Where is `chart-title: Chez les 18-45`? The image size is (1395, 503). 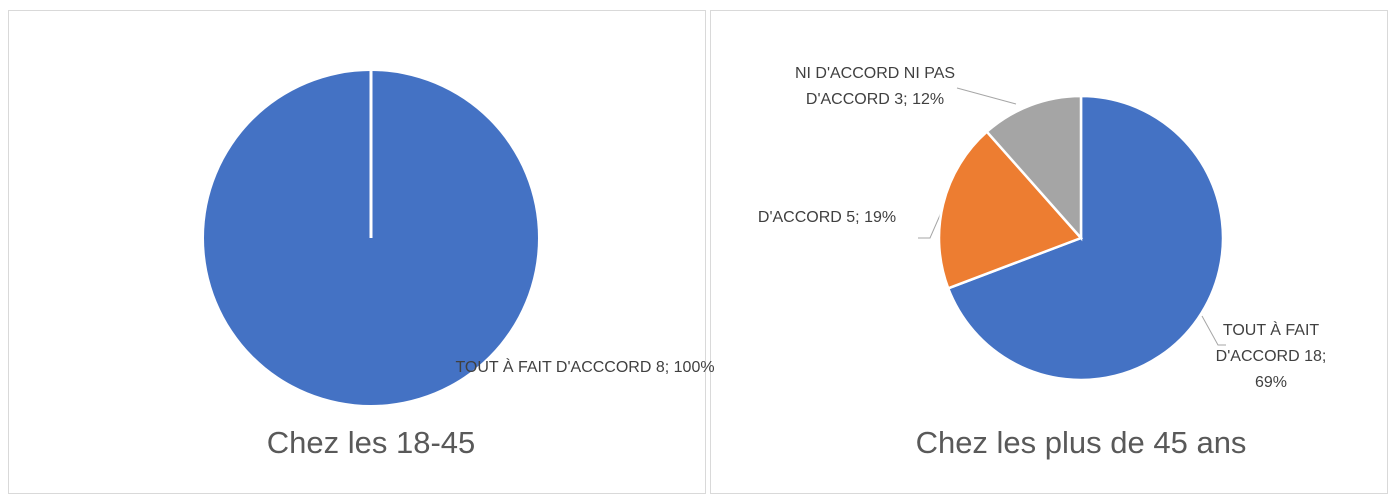 chart-title: Chez les 18-45 is located at coordinates (371, 442).